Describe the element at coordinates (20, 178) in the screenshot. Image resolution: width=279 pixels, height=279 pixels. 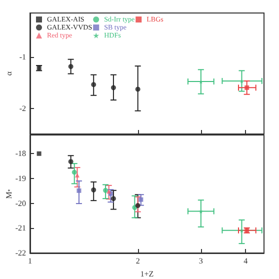
I see `y-tick-label: -19` at that location.